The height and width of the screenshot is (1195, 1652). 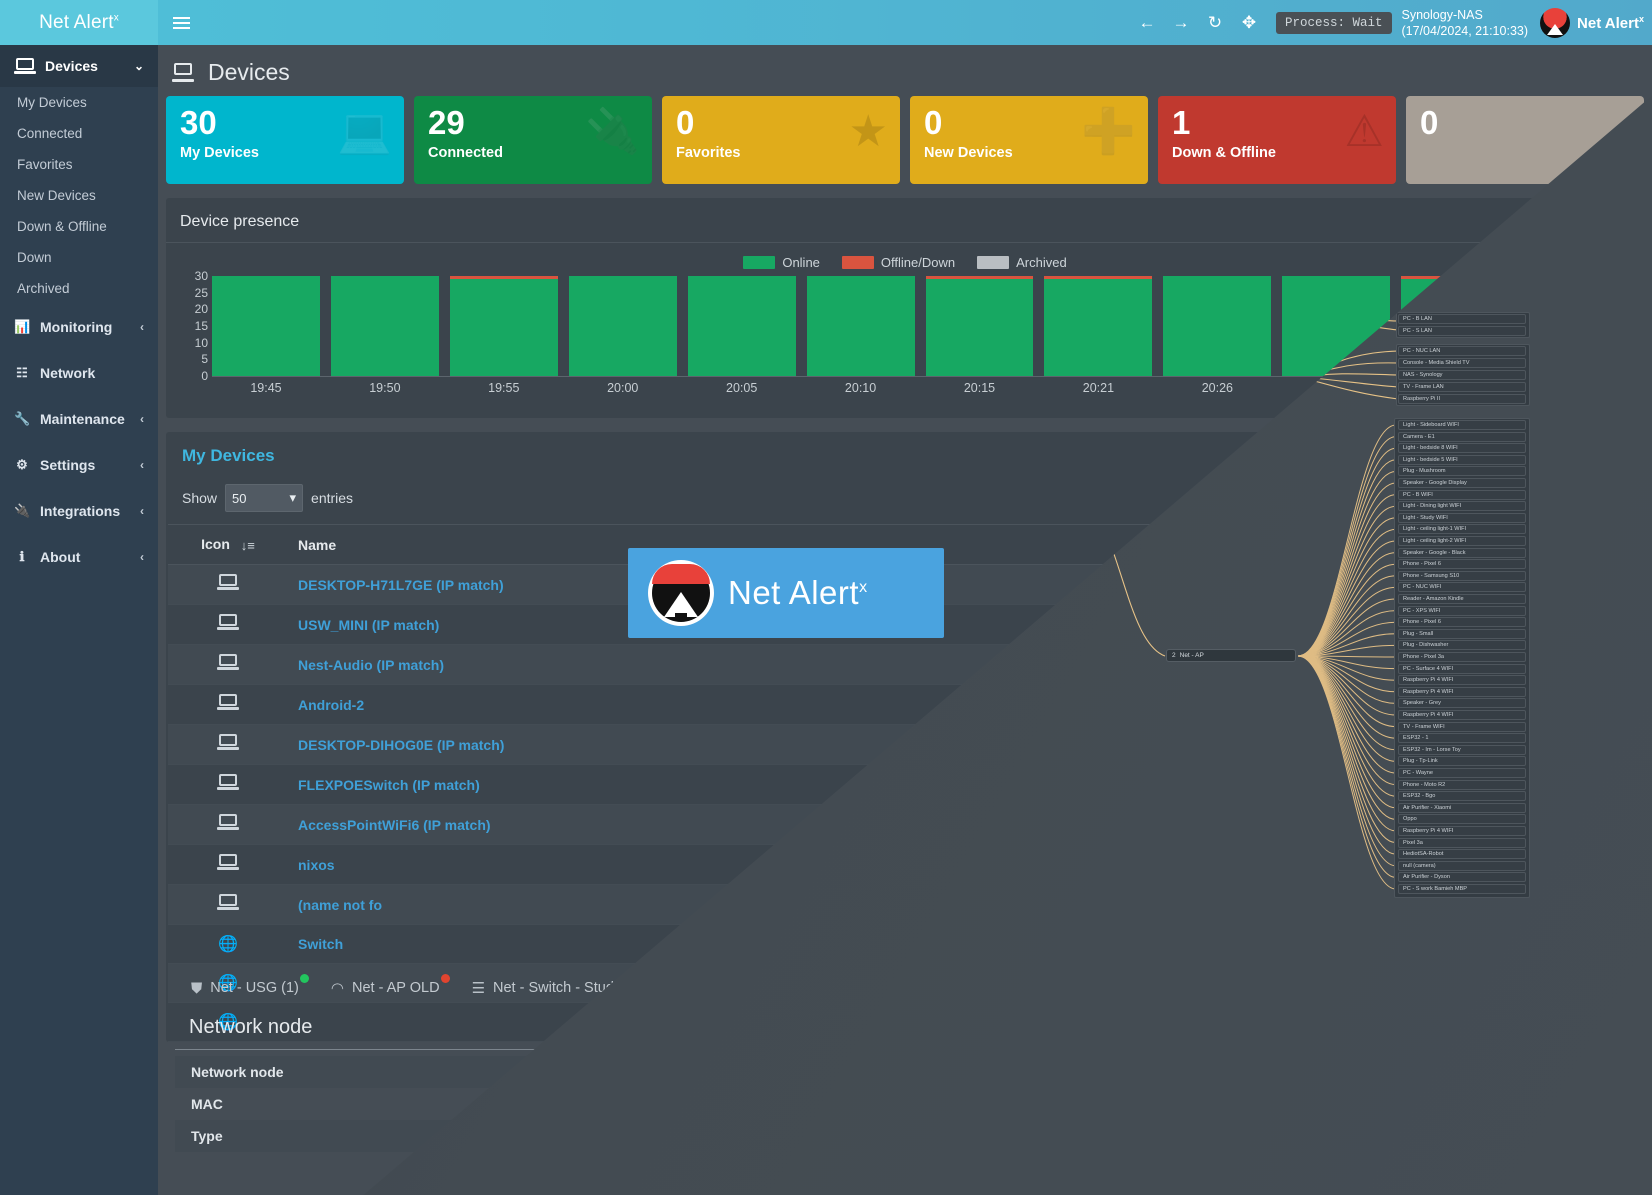 I want to click on device-name-link: USW_MINI (IP match), so click(x=369, y=624).